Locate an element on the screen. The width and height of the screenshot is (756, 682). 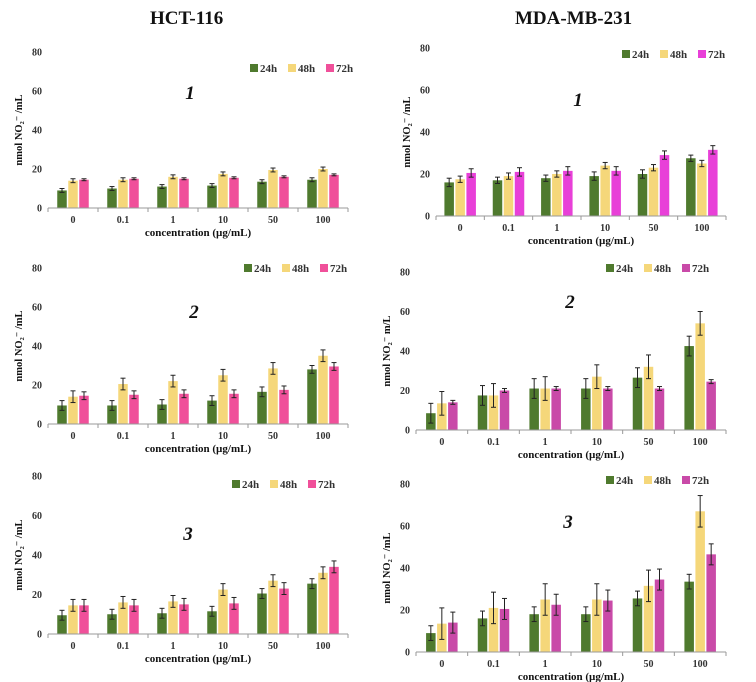
y-axis-label: nmol NO₂⁻ m/L is located at coordinates (387, 350).